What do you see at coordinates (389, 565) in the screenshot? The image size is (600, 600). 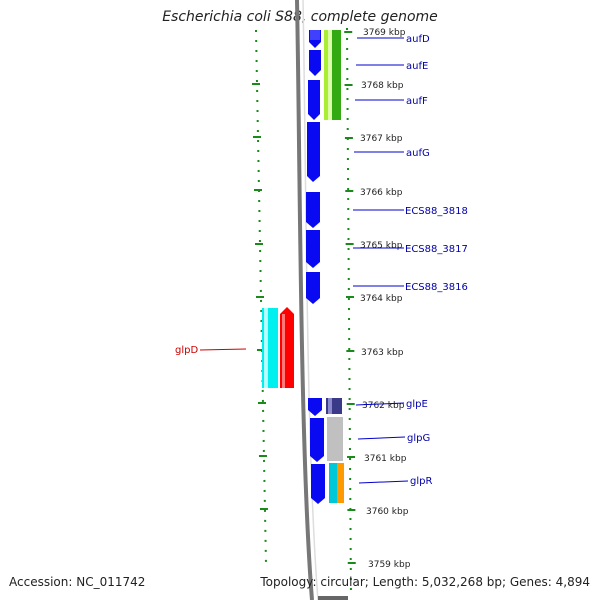 I see `tick-label: 3759 kbp` at bounding box center [389, 565].